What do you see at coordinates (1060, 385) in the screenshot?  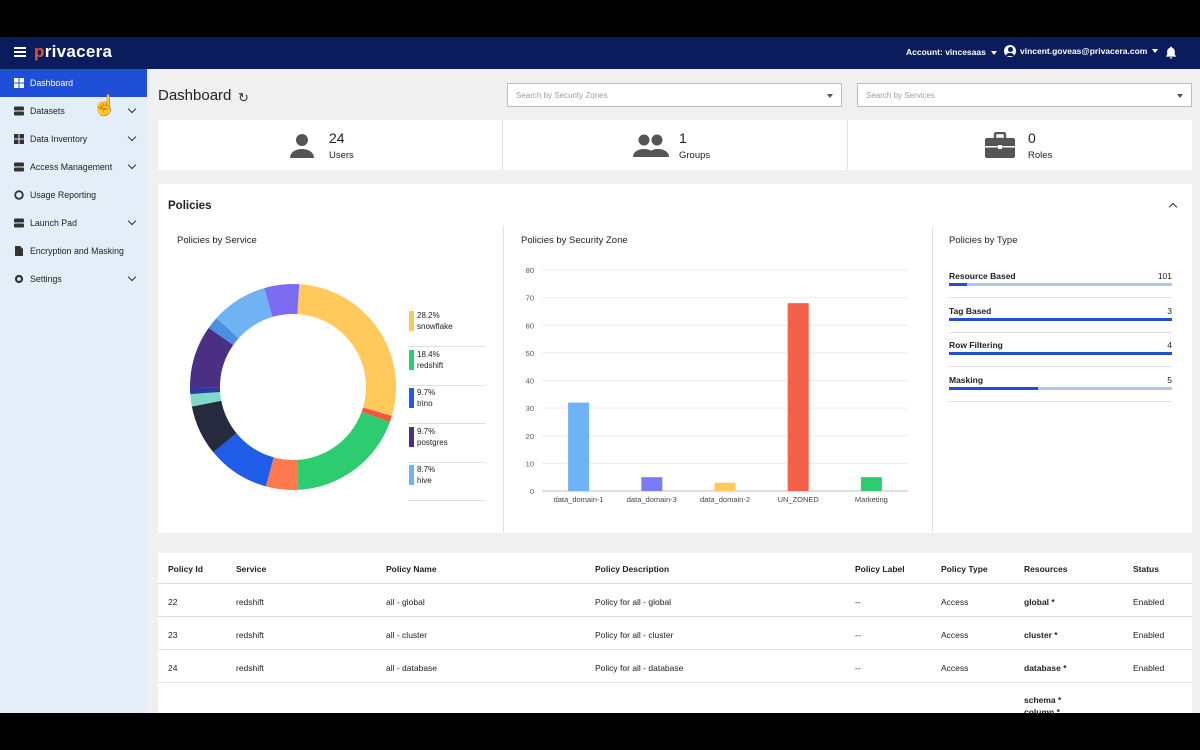 I see `policy-type-row: Masking 5` at bounding box center [1060, 385].